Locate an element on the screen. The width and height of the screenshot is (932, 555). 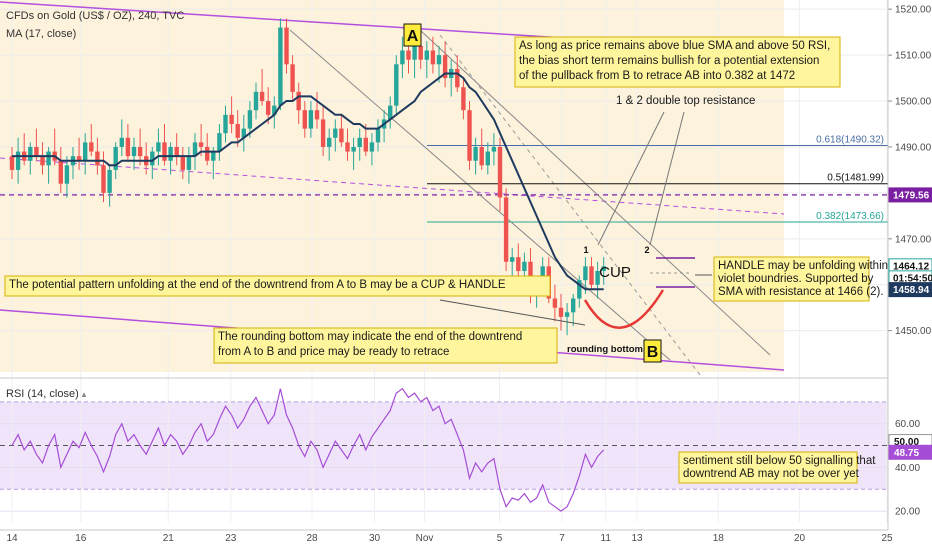
price-label-text: 1458.94 is located at coordinates (911, 290).